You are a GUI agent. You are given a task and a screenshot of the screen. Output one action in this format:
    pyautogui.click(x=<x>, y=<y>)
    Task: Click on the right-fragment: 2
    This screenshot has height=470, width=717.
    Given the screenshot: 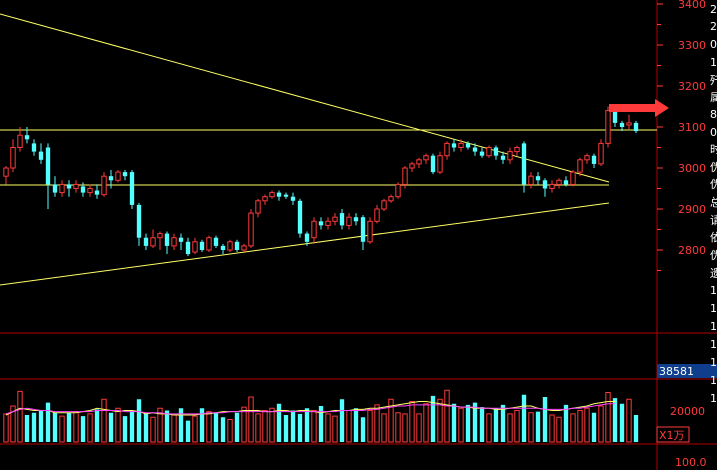 What is the action you would take?
    pyautogui.click(x=713, y=26)
    